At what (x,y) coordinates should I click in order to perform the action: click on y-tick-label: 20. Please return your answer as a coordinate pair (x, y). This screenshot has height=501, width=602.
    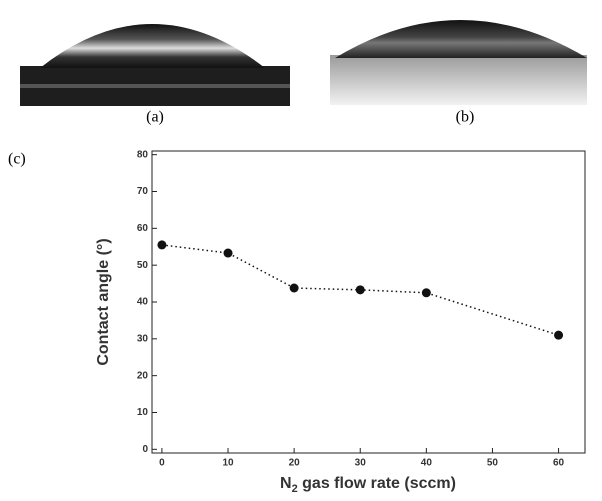
    Looking at the image, I should click on (143, 375).